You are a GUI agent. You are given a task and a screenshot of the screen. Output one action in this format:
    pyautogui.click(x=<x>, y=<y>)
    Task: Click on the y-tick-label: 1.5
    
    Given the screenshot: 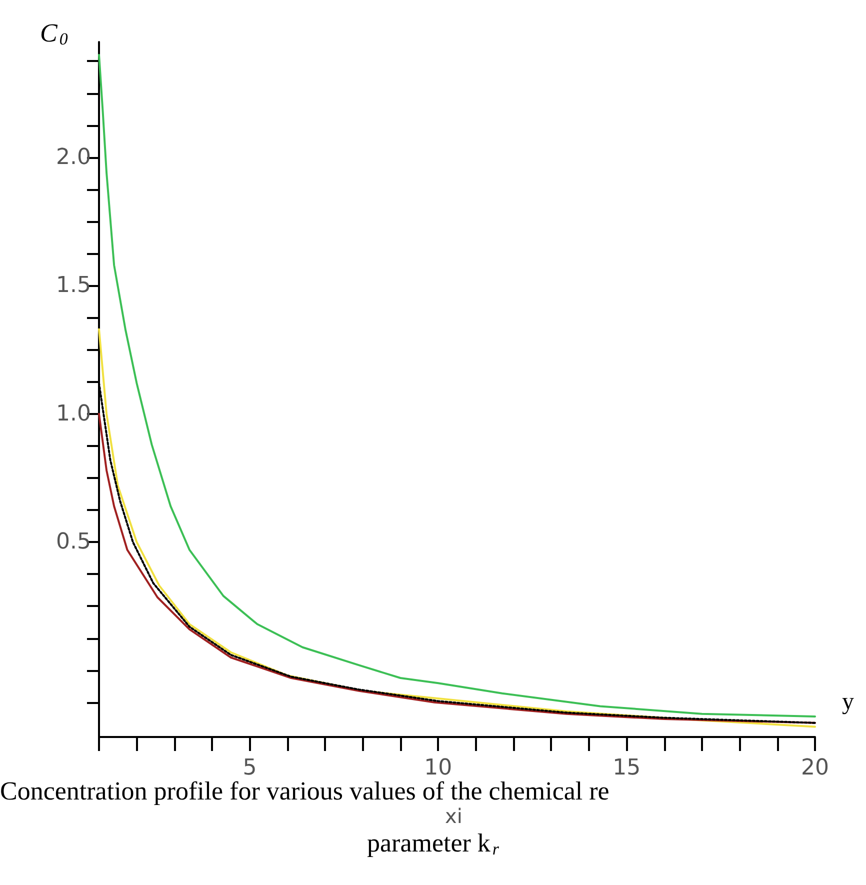 What is the action you would take?
    pyautogui.click(x=73, y=285)
    